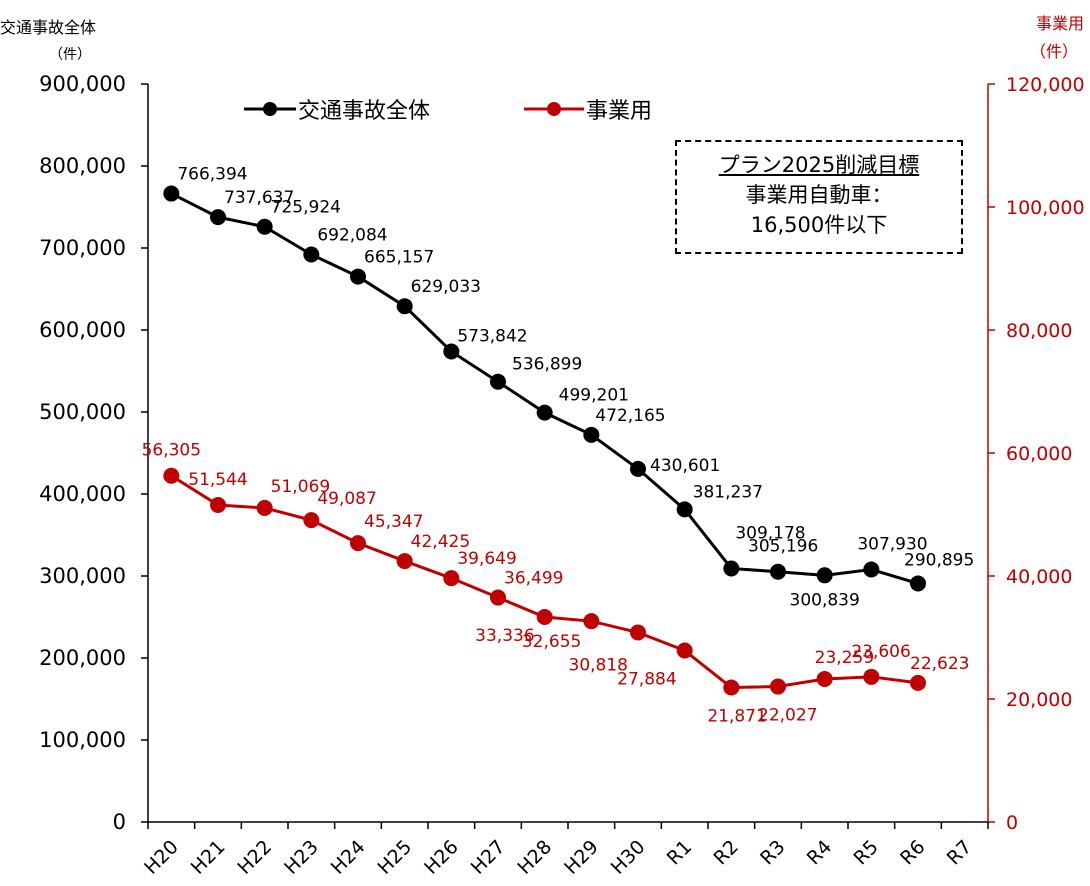 The image size is (1090, 886). Describe the element at coordinates (488, 857) in the screenshot. I see `x-tick-label: H27` at that location.